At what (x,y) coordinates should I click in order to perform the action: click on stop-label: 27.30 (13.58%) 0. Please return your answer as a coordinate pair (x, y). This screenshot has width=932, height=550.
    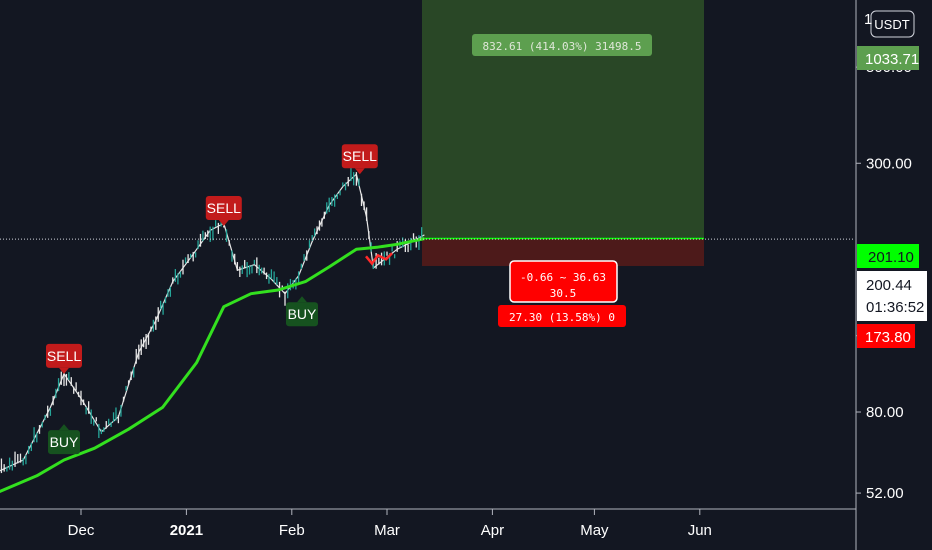
    Looking at the image, I should click on (562, 316).